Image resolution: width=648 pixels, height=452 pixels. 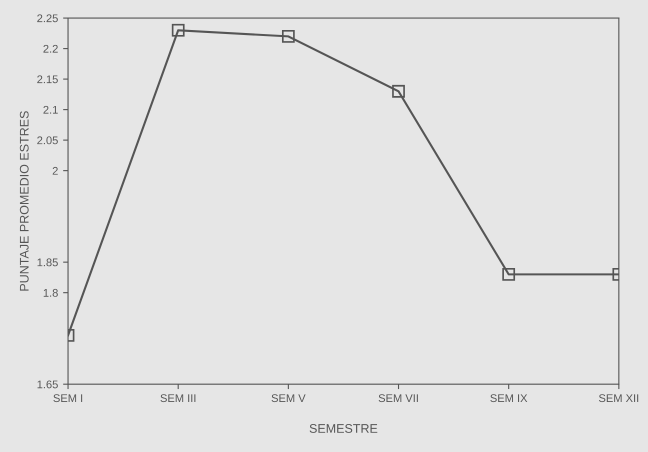 What do you see at coordinates (55, 170) in the screenshot?
I see `y-tick-label: 2` at bounding box center [55, 170].